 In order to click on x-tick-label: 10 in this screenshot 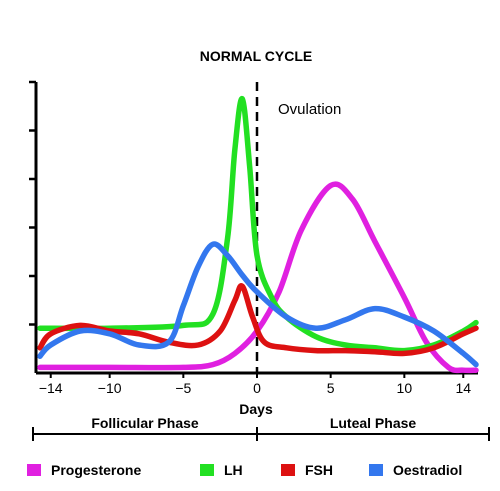, I will do `click(405, 388)`.